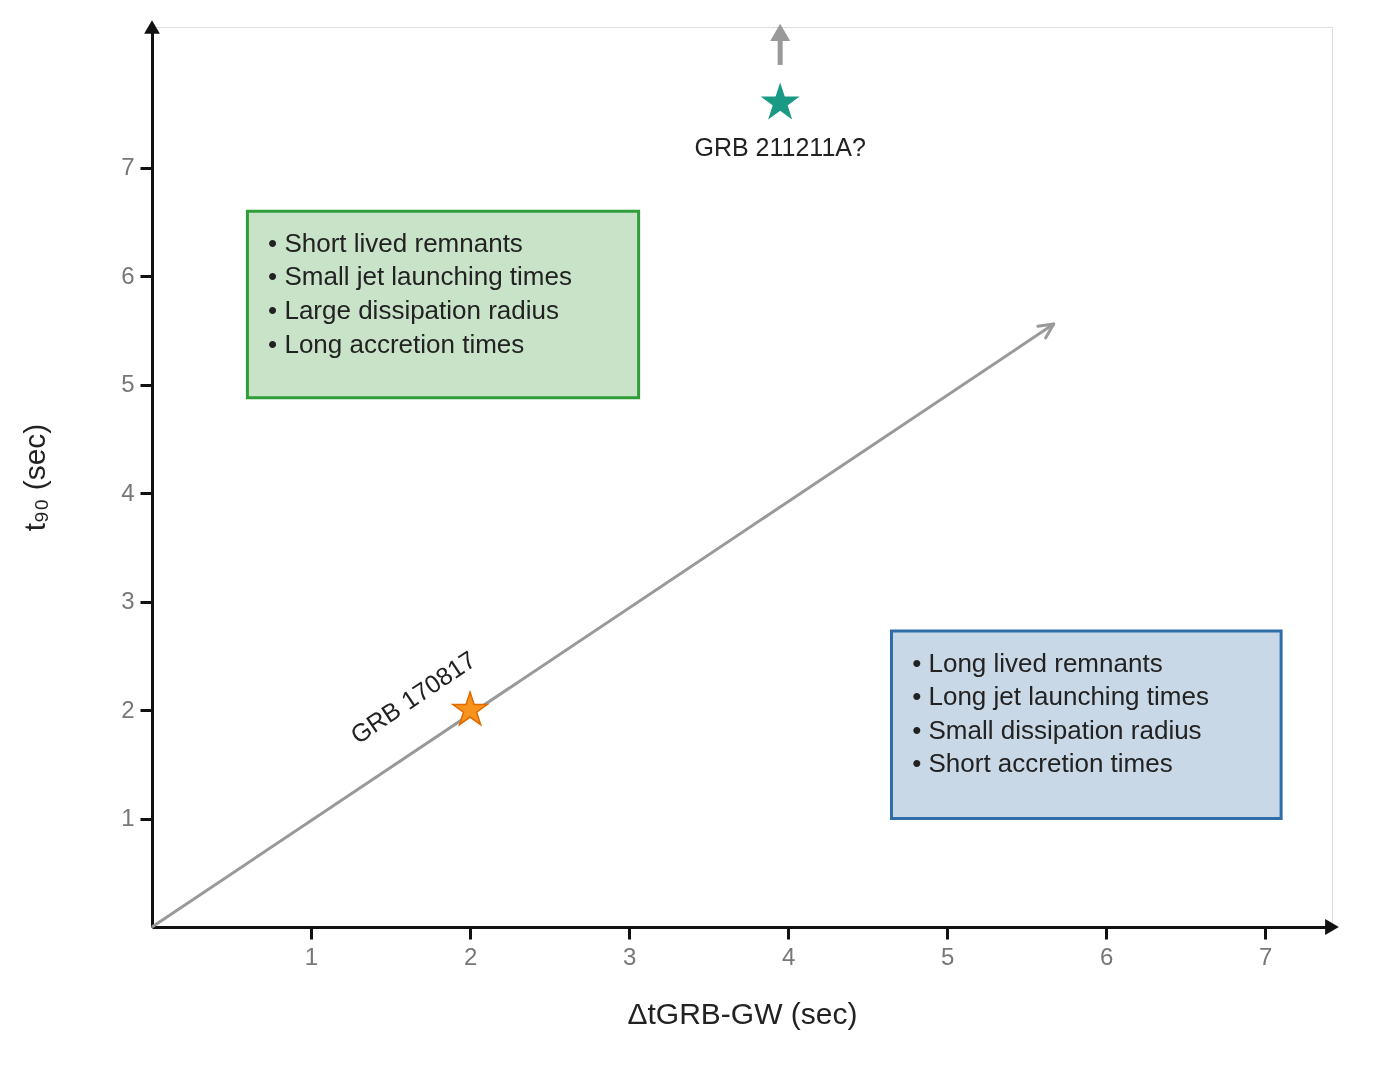 The image size is (1384, 1088). I want to click on y-tick-label: 7, so click(128, 167).